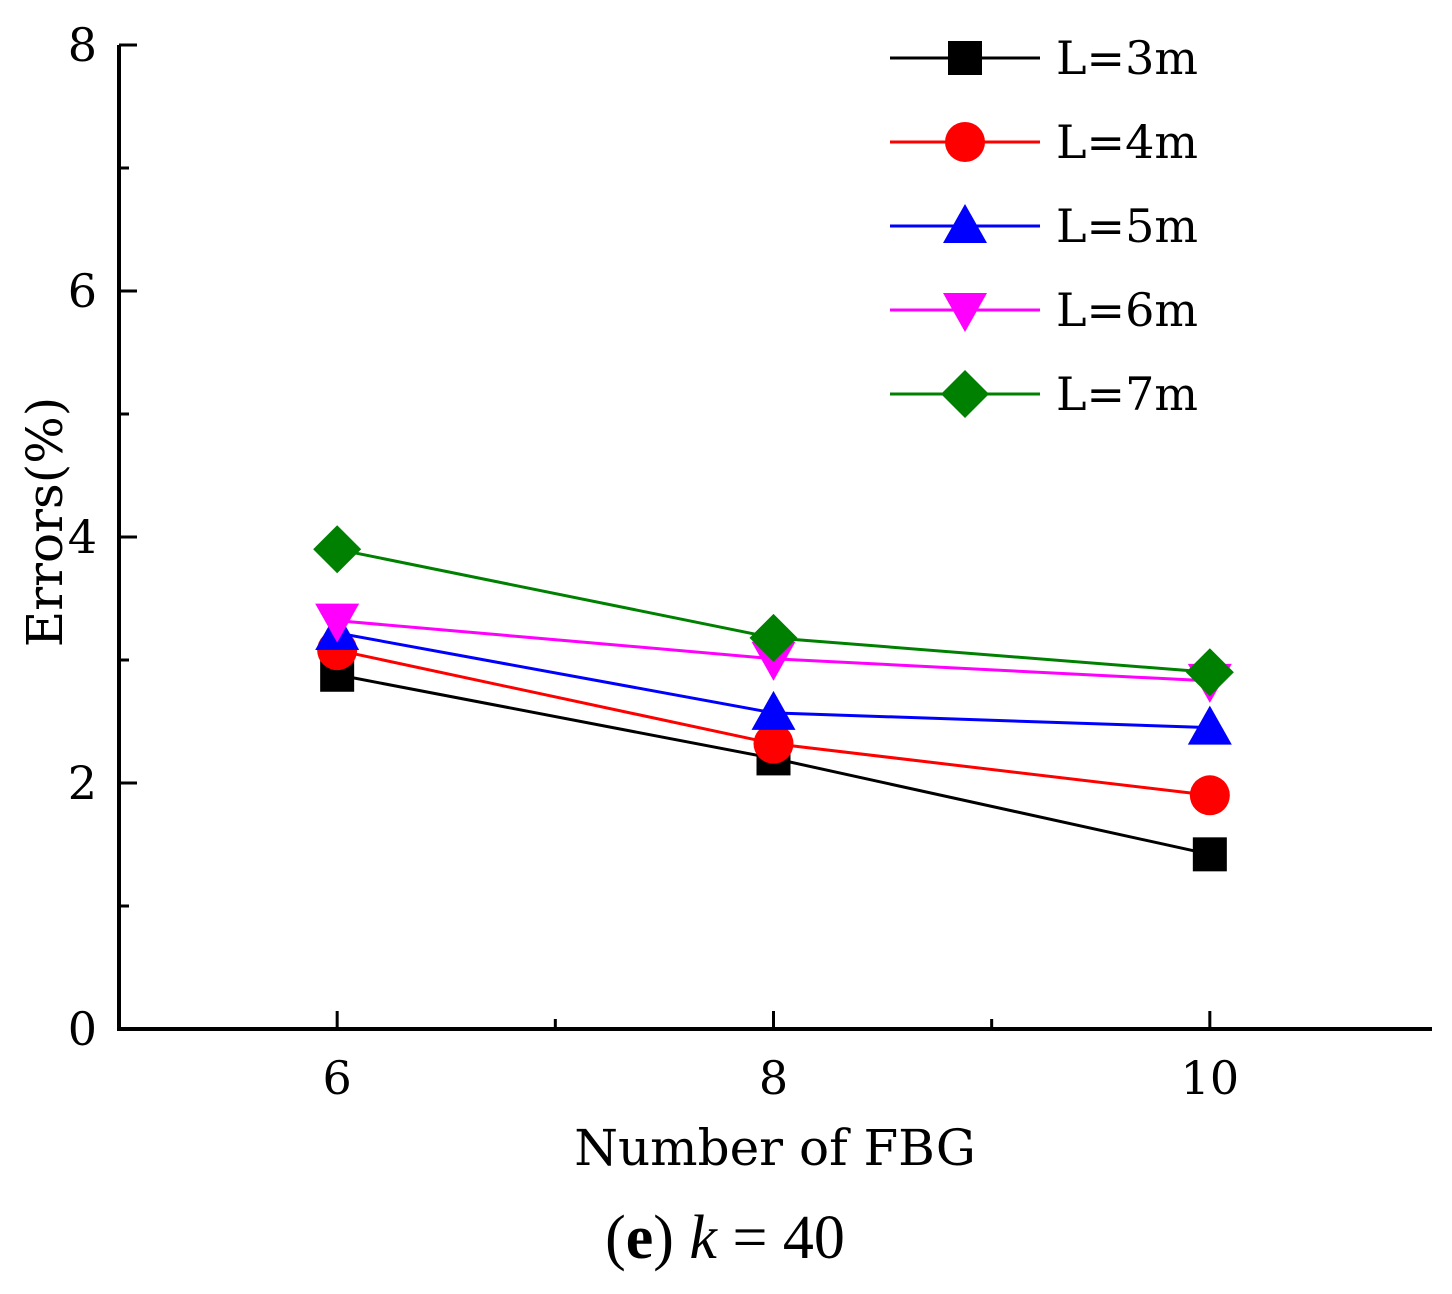  What do you see at coordinates (82, 537) in the screenshot?
I see `y-tick-label: 4` at bounding box center [82, 537].